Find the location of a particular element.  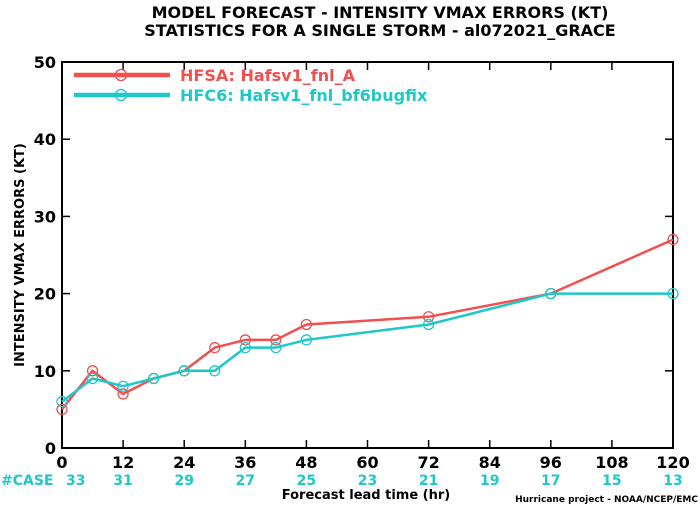

legend-item: HFC6: Hafsv1_fnl_bf6bugfix is located at coordinates (251, 95).